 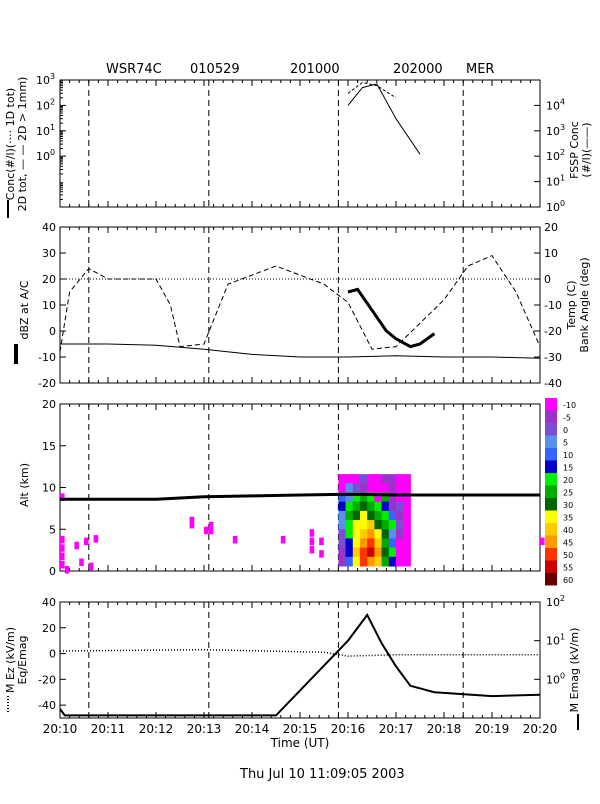 What do you see at coordinates (49, 279) in the screenshot?
I see `dbz-ytick-label: 20` at bounding box center [49, 279].